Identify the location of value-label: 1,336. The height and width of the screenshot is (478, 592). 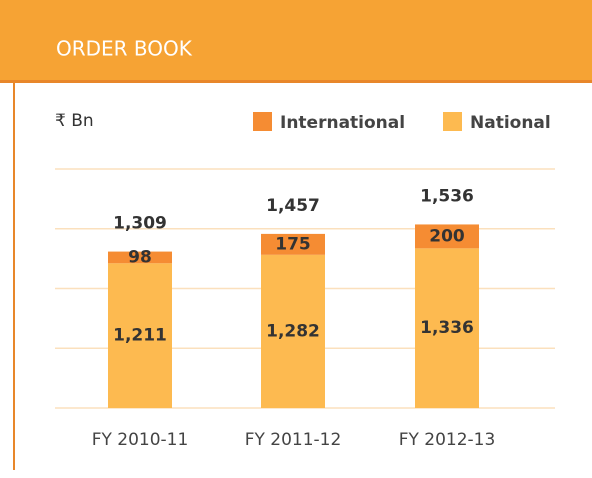
(447, 328).